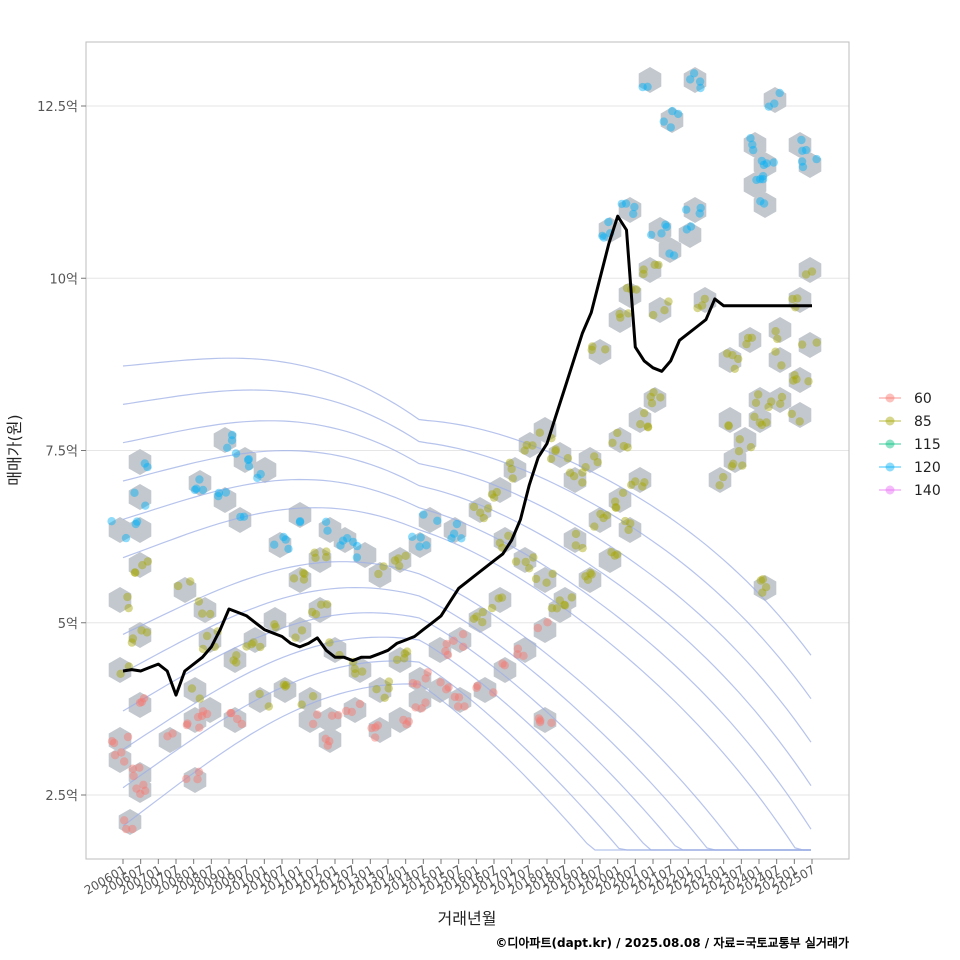  I want to click on y-tick-label: 2.5억, so click(61, 796).